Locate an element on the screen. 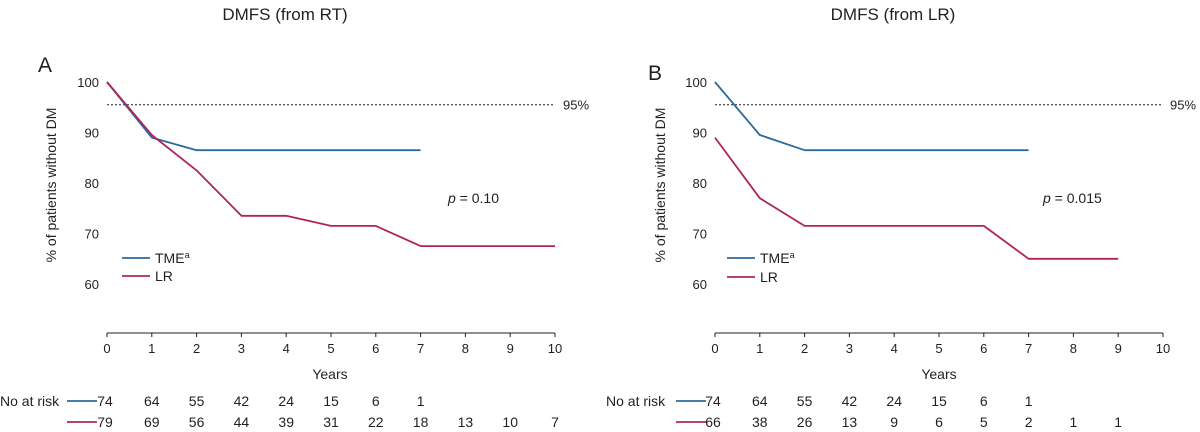 The width and height of the screenshot is (1200, 432). at-risk-value: 22 is located at coordinates (376, 420).